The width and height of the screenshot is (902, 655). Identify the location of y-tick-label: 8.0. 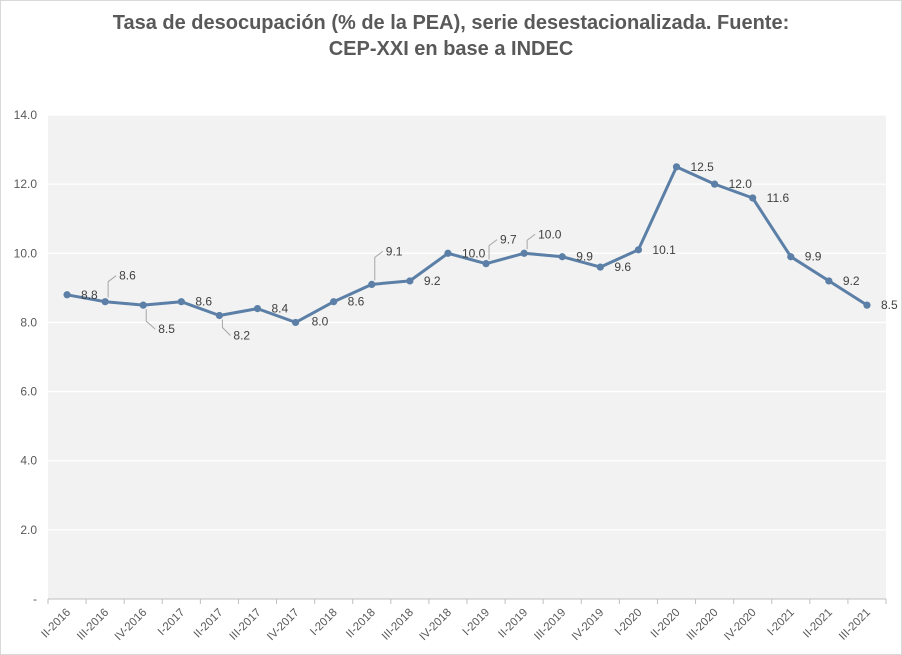
(28, 322).